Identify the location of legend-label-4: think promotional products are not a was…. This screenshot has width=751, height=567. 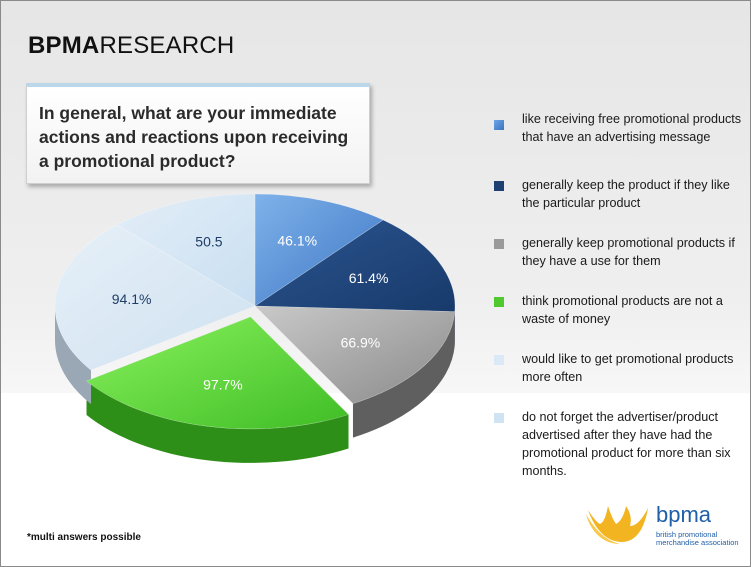
(622, 310).